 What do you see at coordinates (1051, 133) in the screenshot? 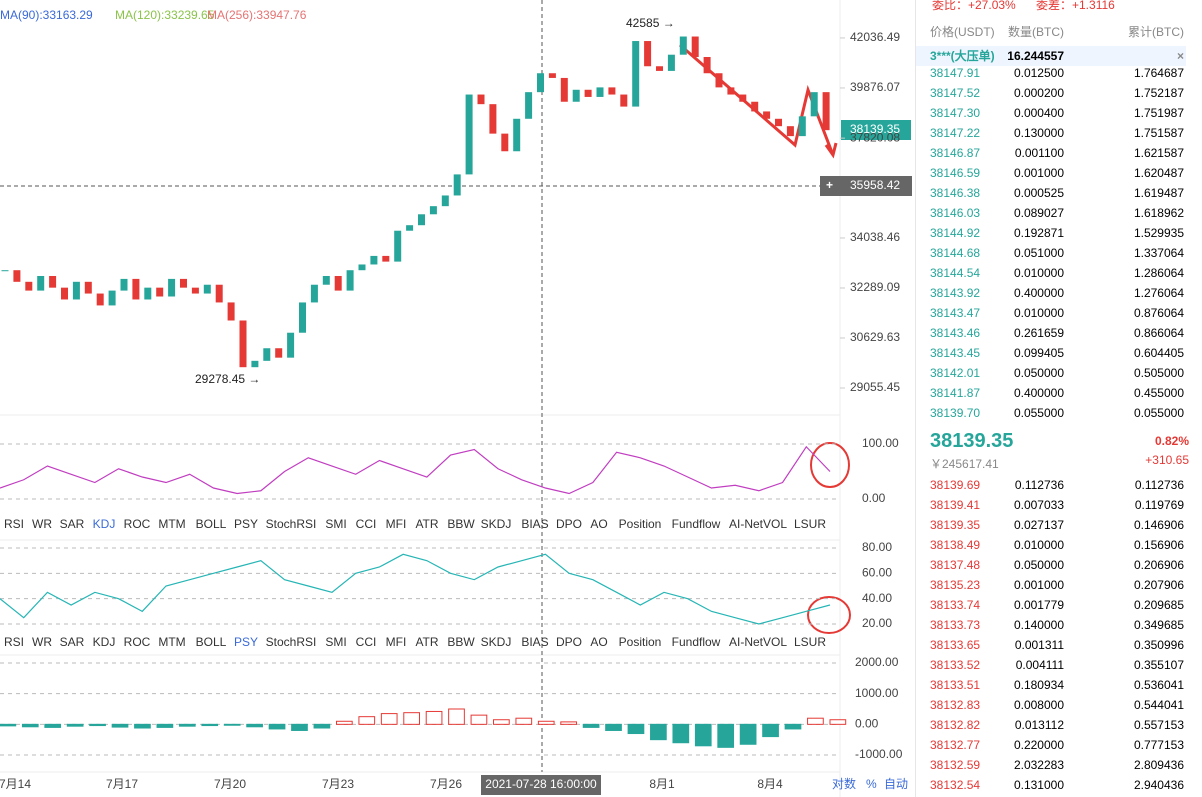
I see `book-row: 38147.22 0.130000 1.751587` at bounding box center [1051, 133].